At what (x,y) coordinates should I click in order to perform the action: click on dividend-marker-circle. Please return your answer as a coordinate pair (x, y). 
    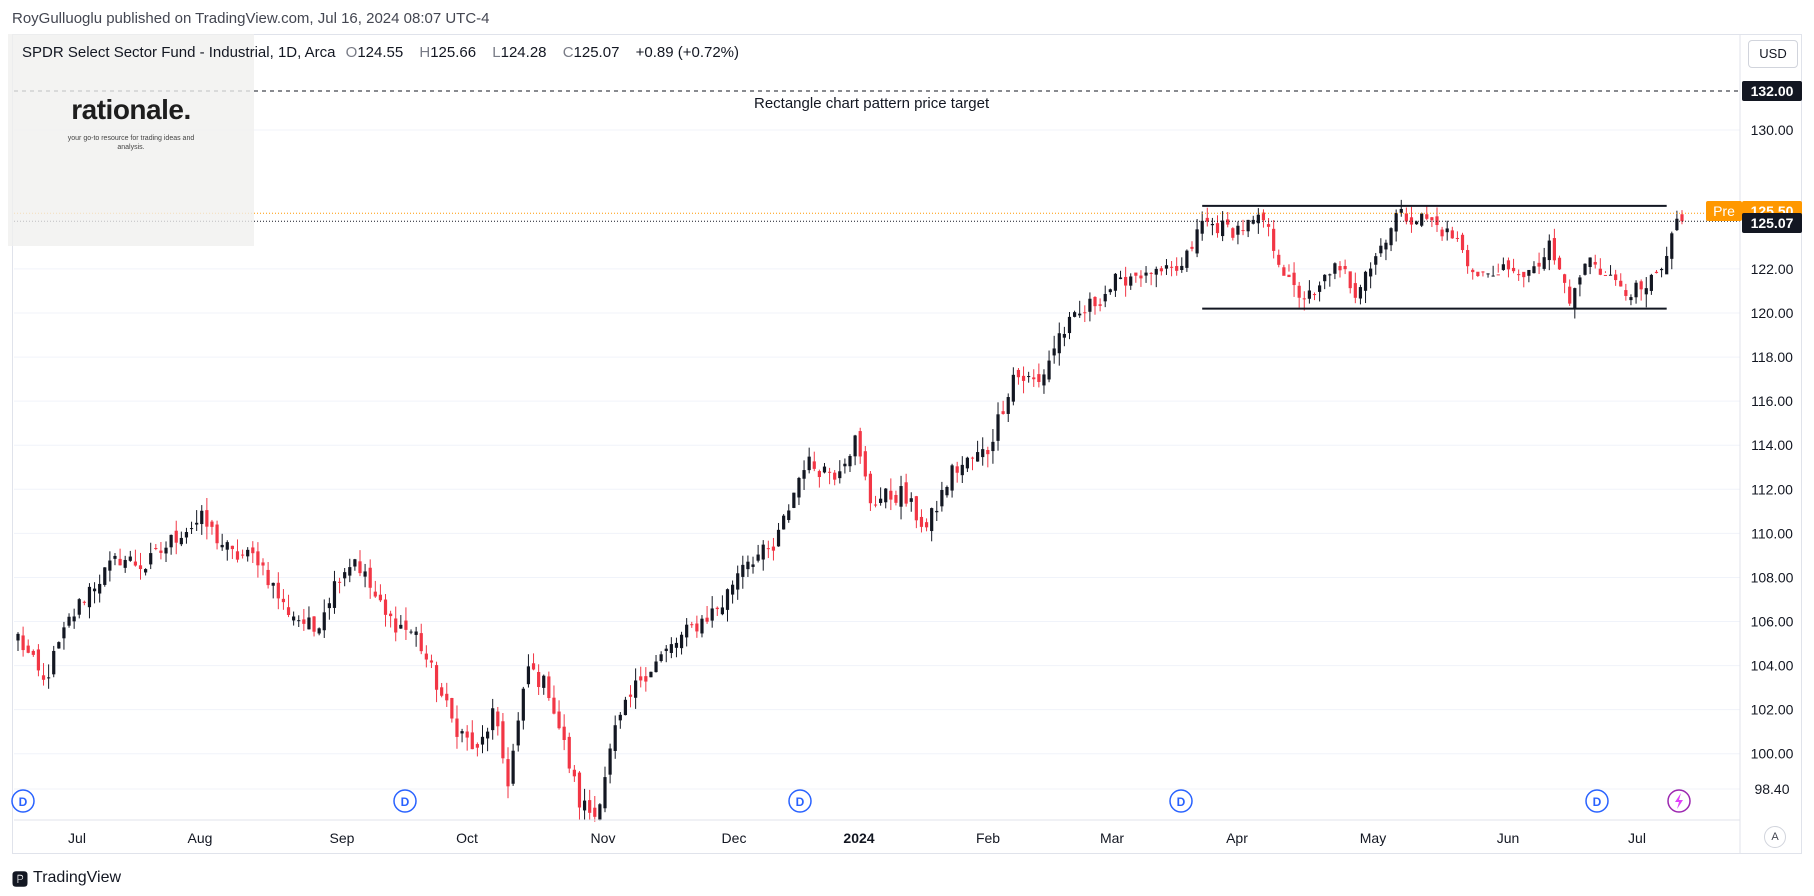
    Looking at the image, I should click on (405, 801).